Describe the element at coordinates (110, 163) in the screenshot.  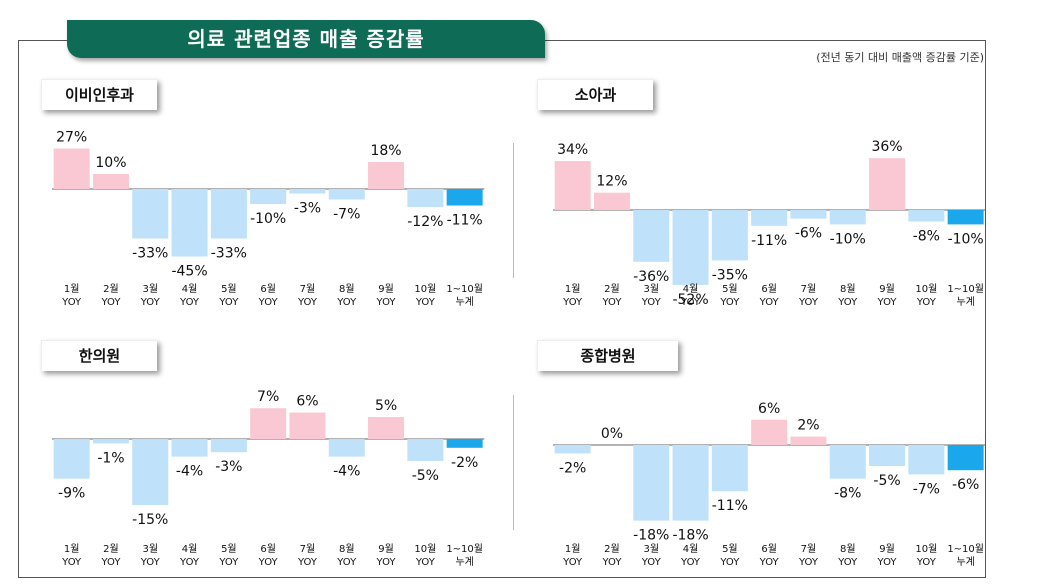
I see `data-label: 10%` at that location.